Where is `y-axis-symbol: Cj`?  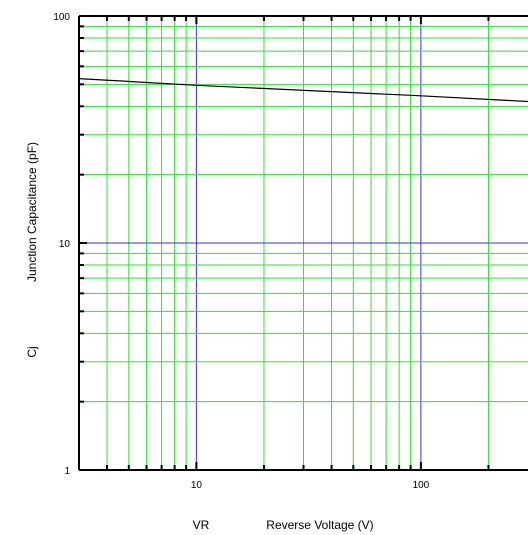
y-axis-symbol: Cj is located at coordinates (32, 351).